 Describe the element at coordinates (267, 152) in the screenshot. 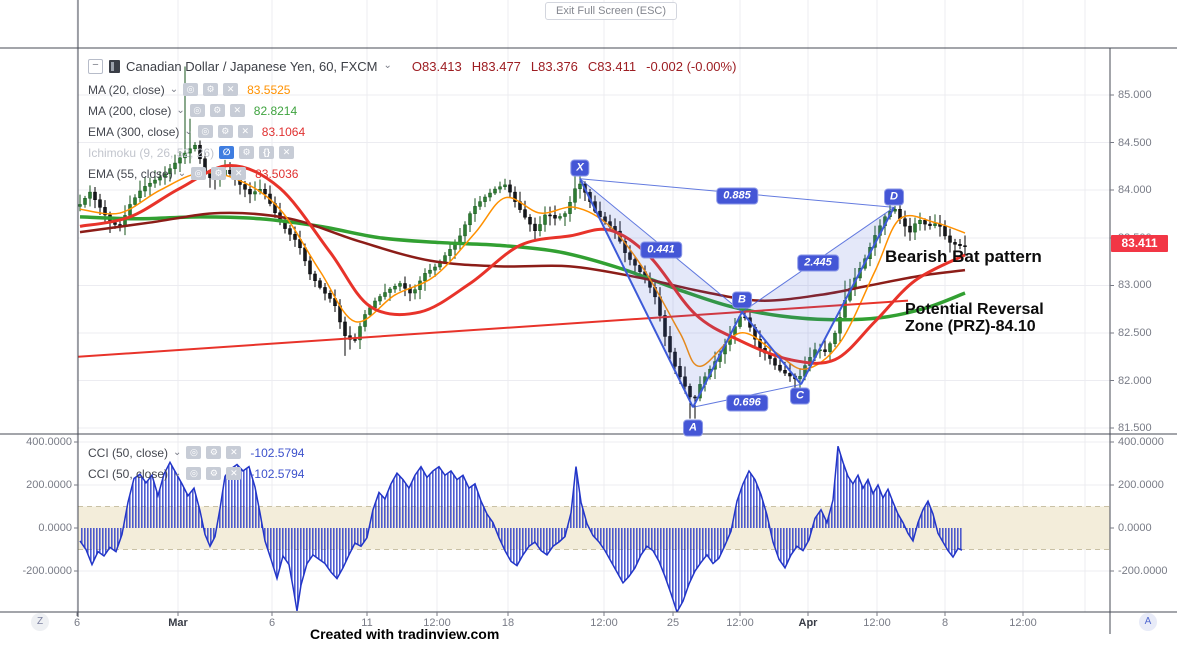

I see `braces-icon: {}` at that location.